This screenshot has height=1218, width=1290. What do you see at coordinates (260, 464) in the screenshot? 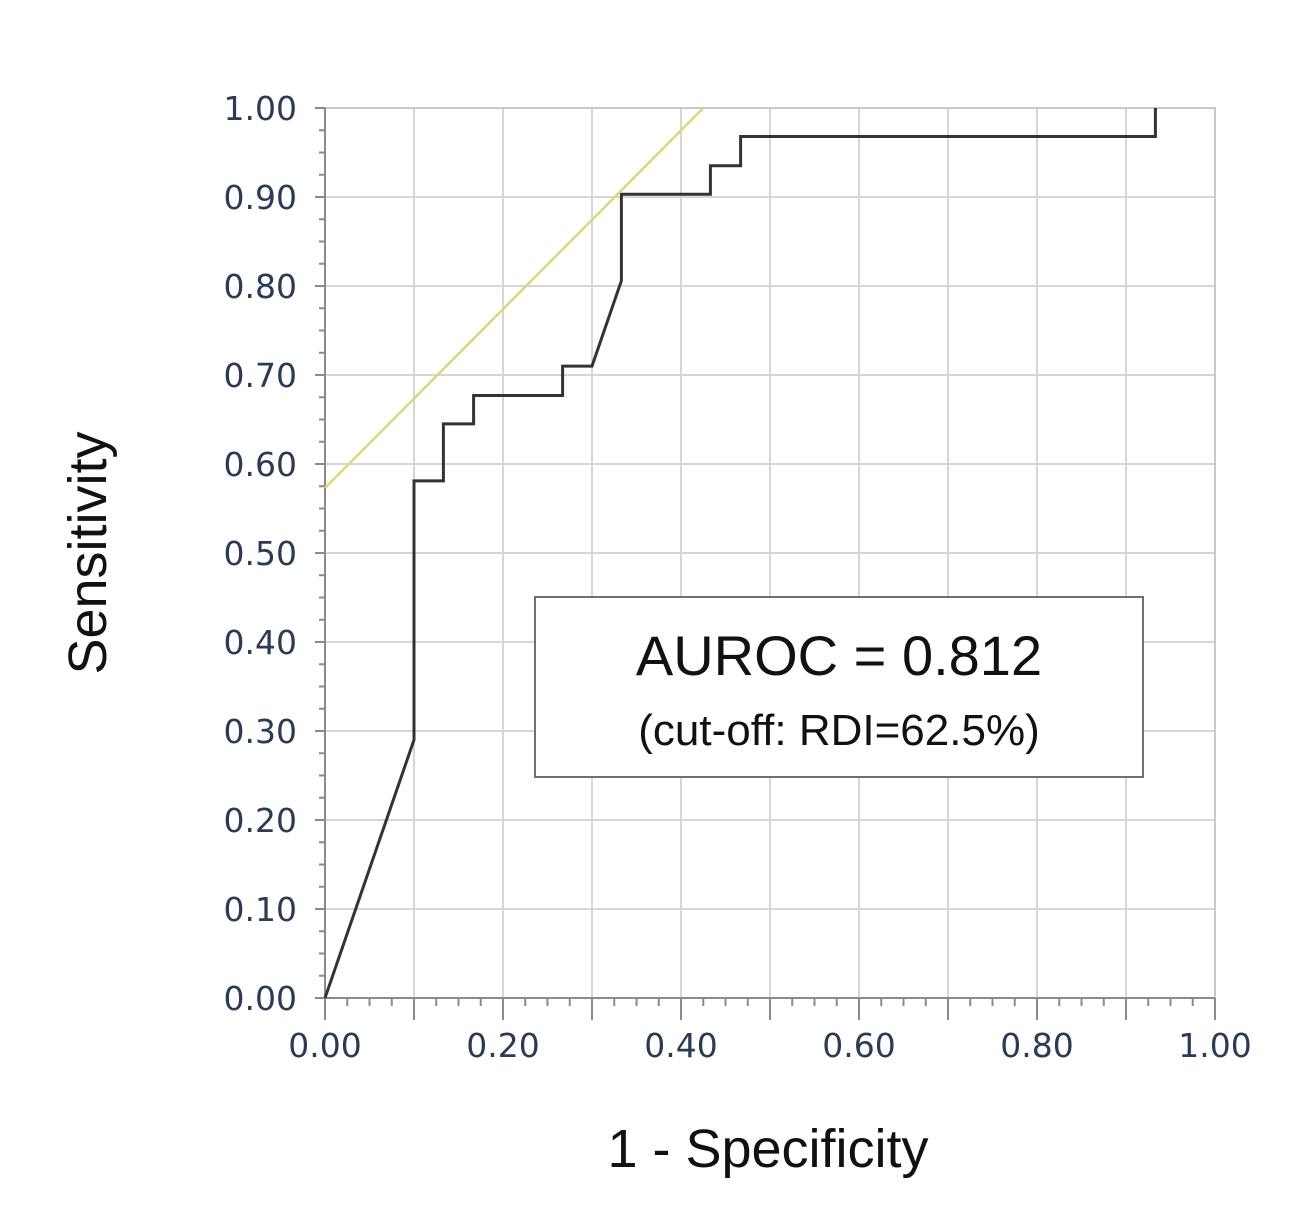
I see `y-tick-label: 0.60` at bounding box center [260, 464].